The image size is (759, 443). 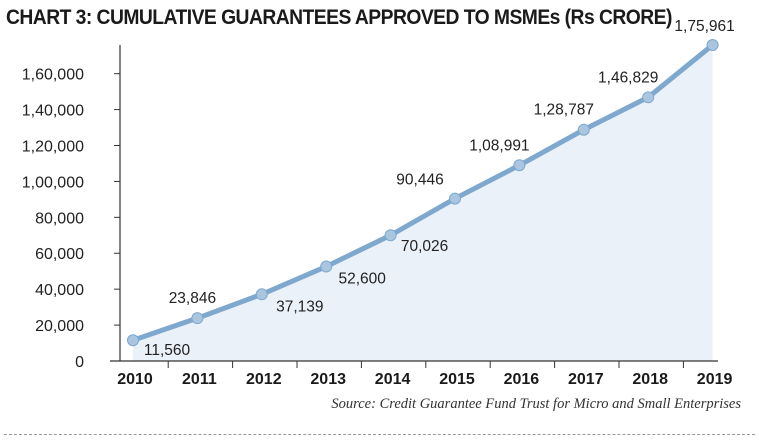 I want to click on x-tick-label: 2011, so click(x=199, y=379).